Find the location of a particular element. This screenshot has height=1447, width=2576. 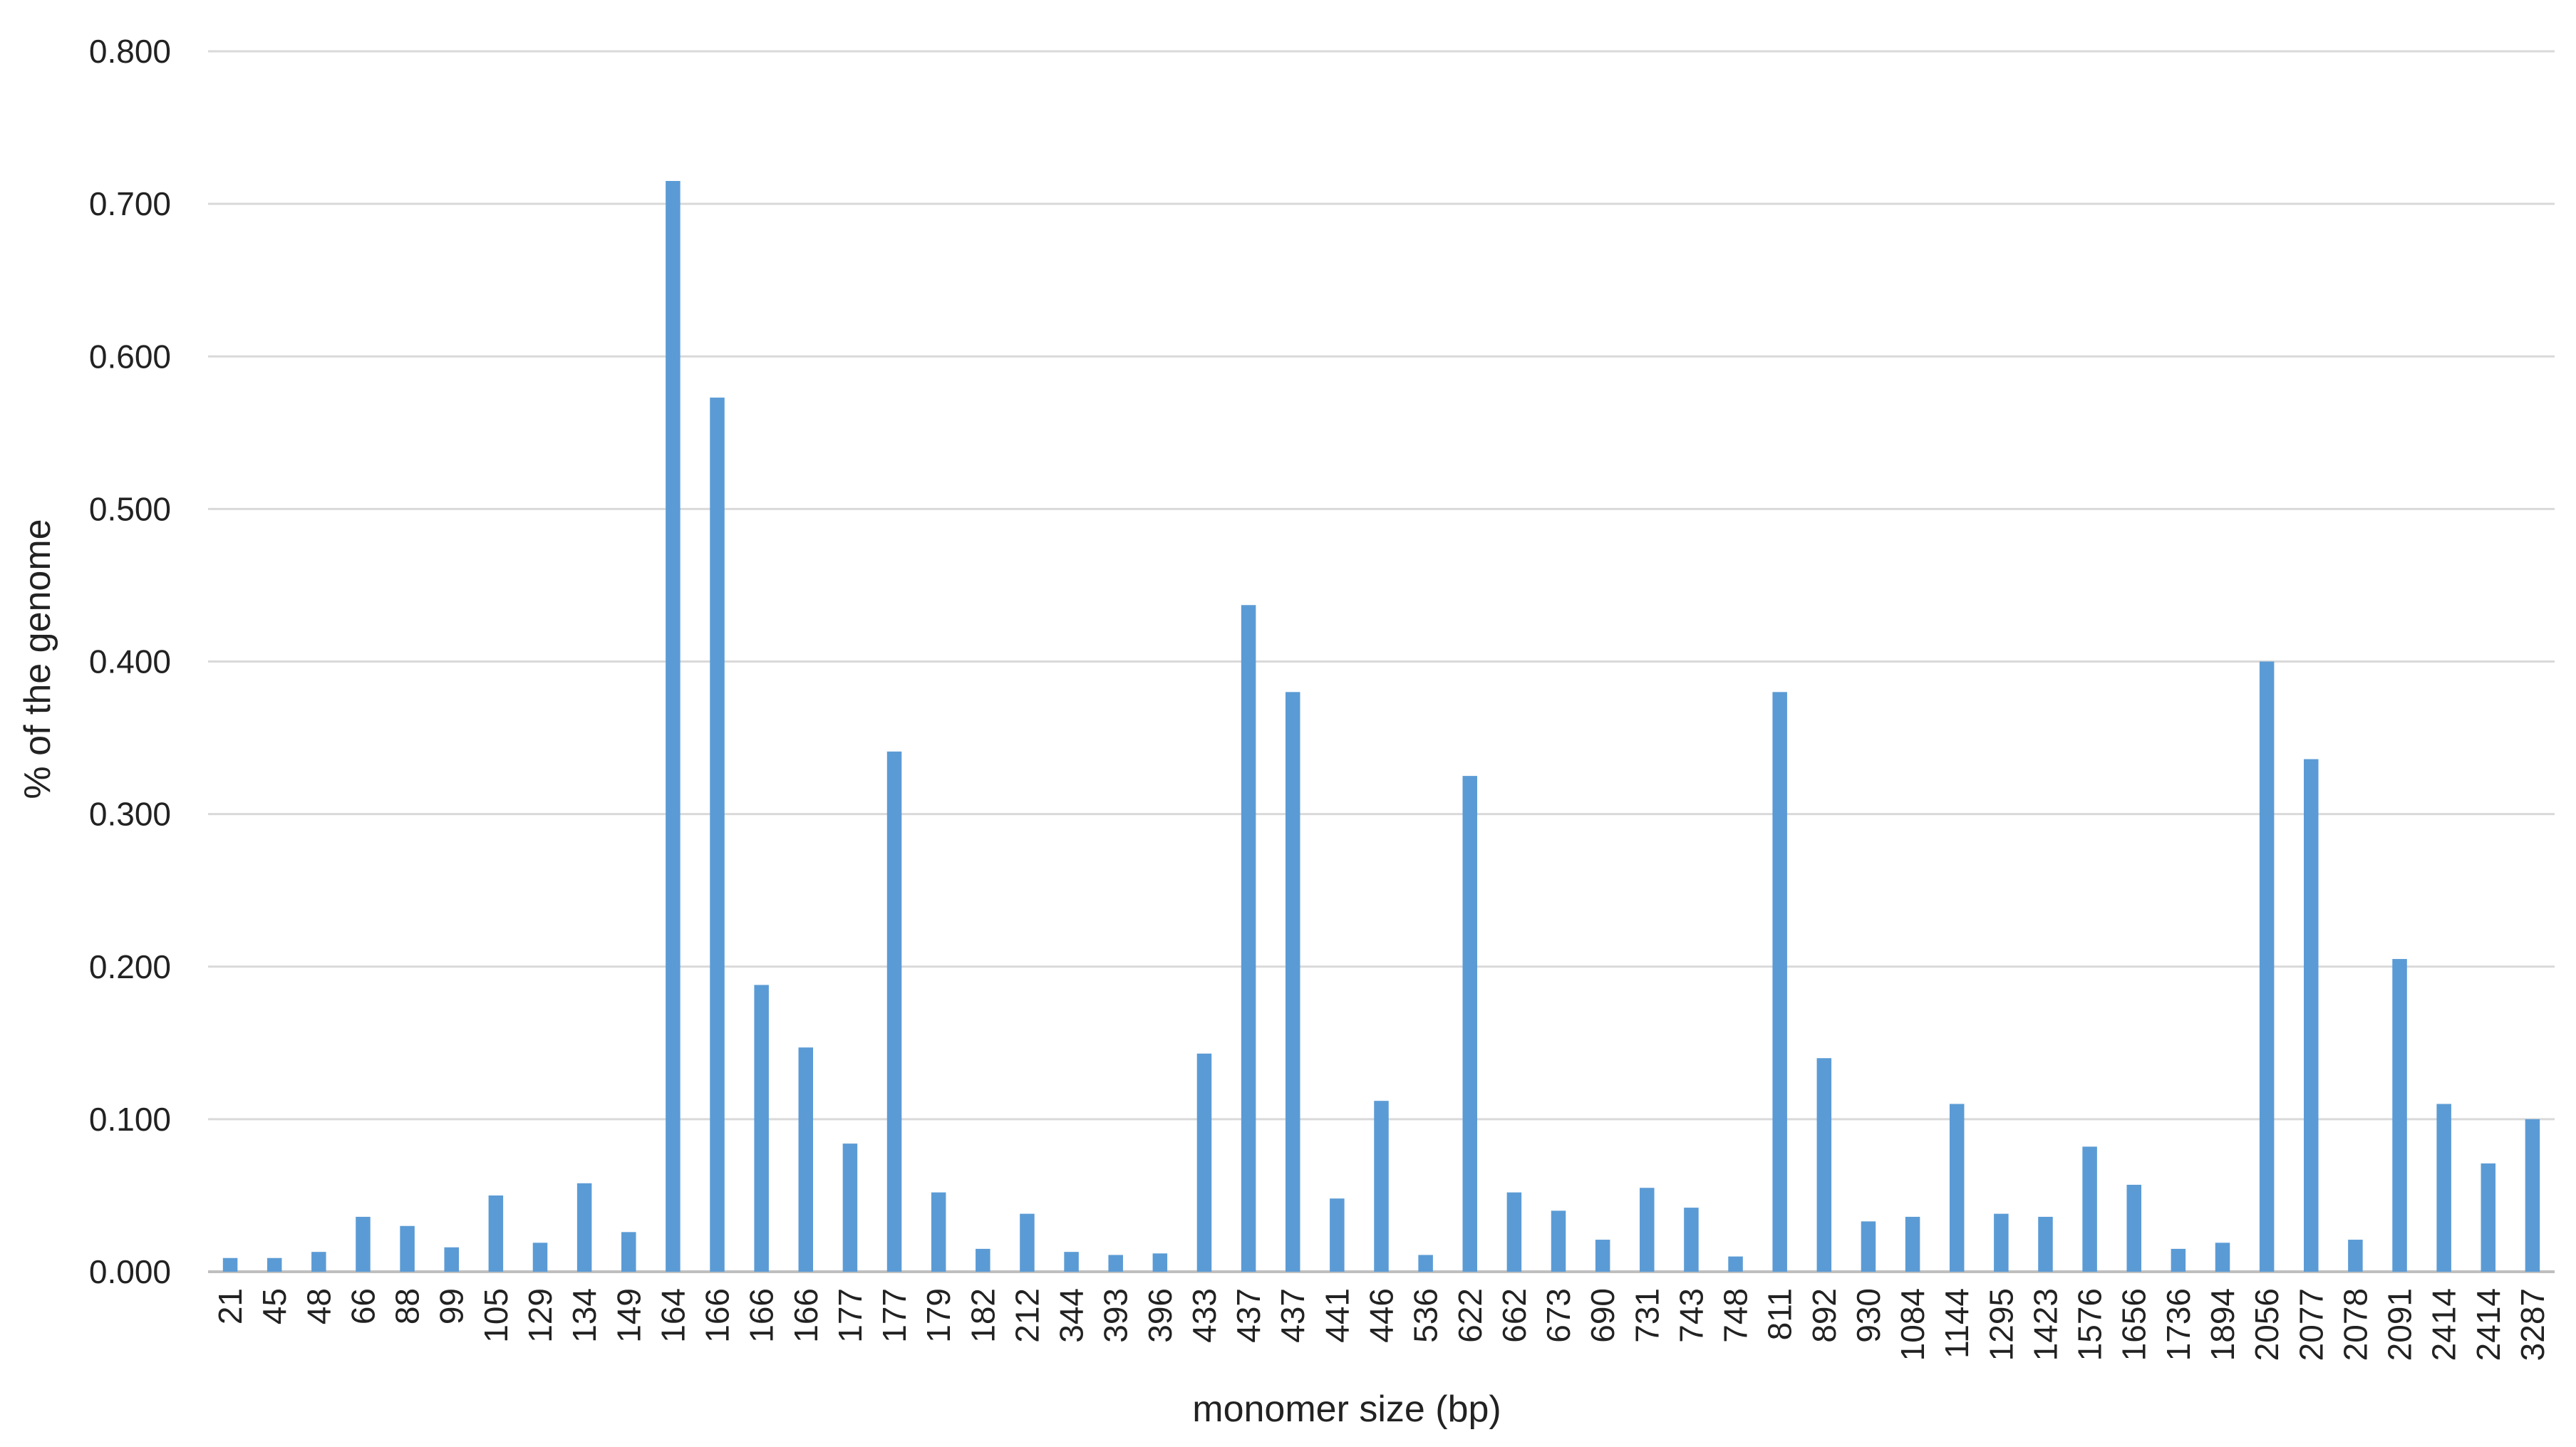

x-tick-label: 1144 is located at coordinates (1957, 1323).